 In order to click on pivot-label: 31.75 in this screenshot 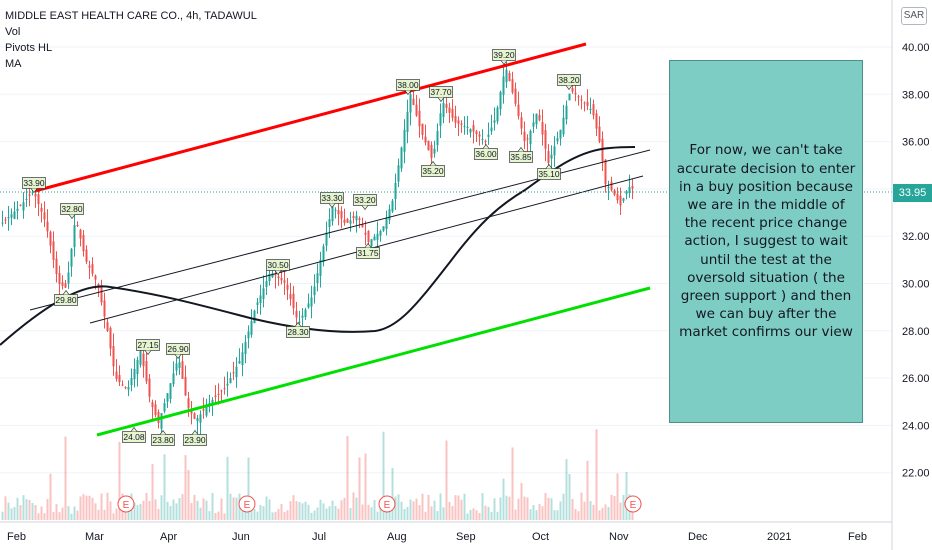, I will do `click(368, 251)`.